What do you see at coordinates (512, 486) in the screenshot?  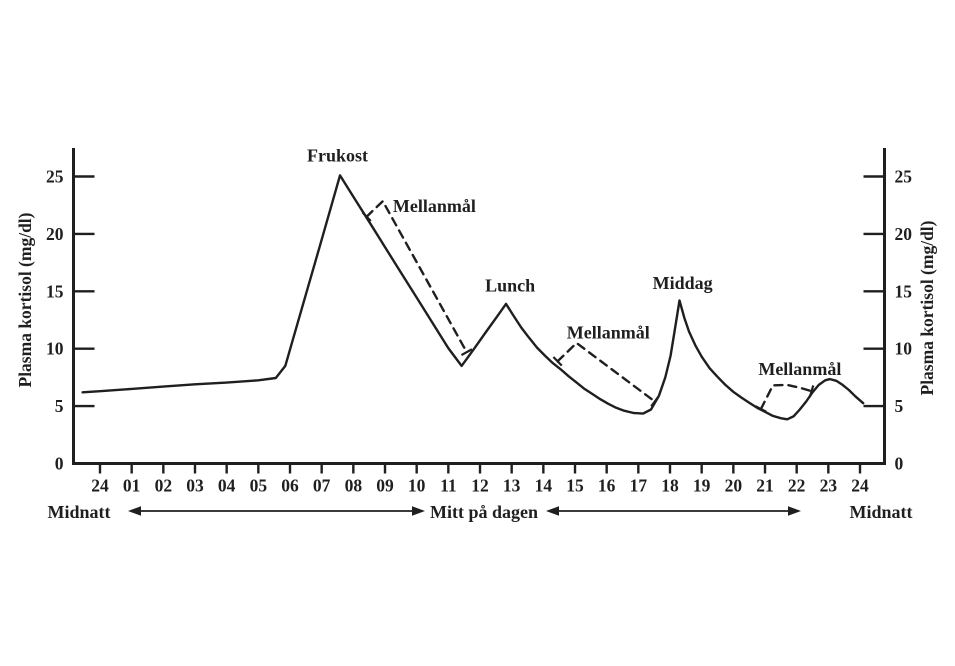 I see `x-tick-label: 13` at bounding box center [512, 486].